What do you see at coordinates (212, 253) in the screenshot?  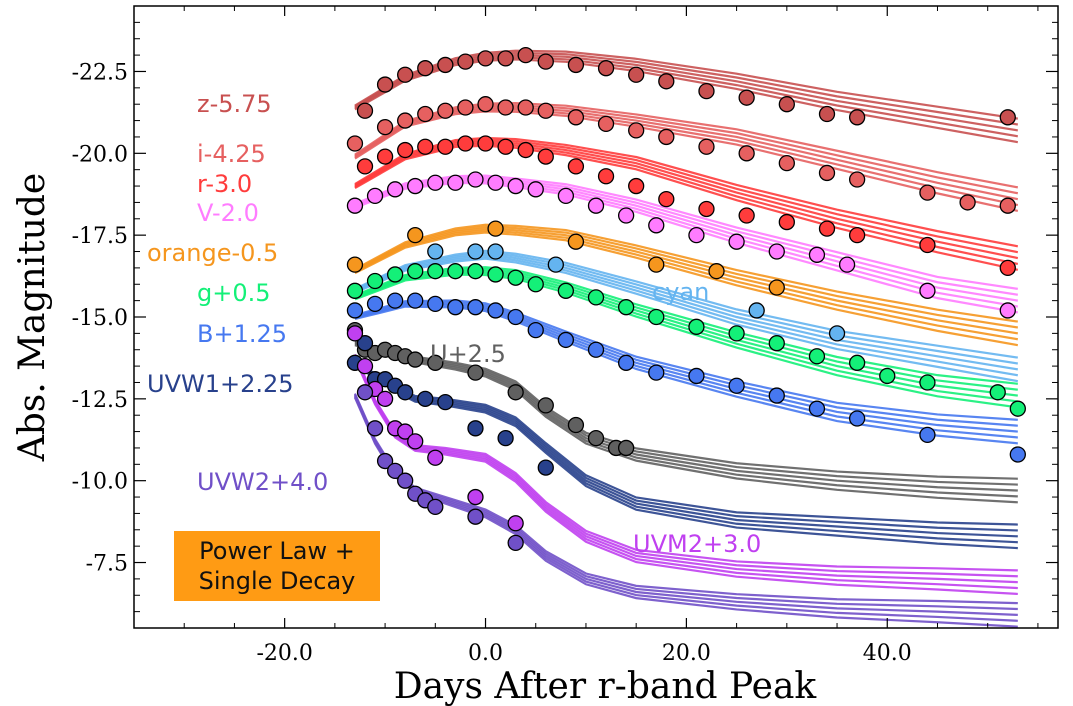 I see `series-label: orange-0.5` at bounding box center [212, 253].